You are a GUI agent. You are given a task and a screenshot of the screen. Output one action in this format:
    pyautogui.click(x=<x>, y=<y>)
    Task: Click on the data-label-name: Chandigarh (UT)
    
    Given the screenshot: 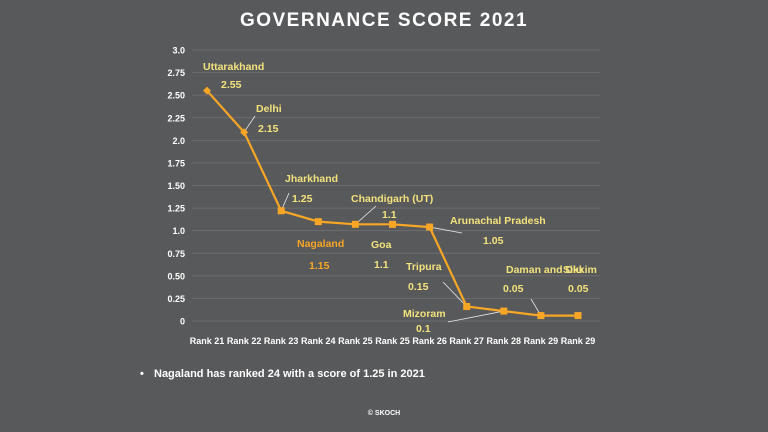 What is the action you would take?
    pyautogui.click(x=392, y=199)
    